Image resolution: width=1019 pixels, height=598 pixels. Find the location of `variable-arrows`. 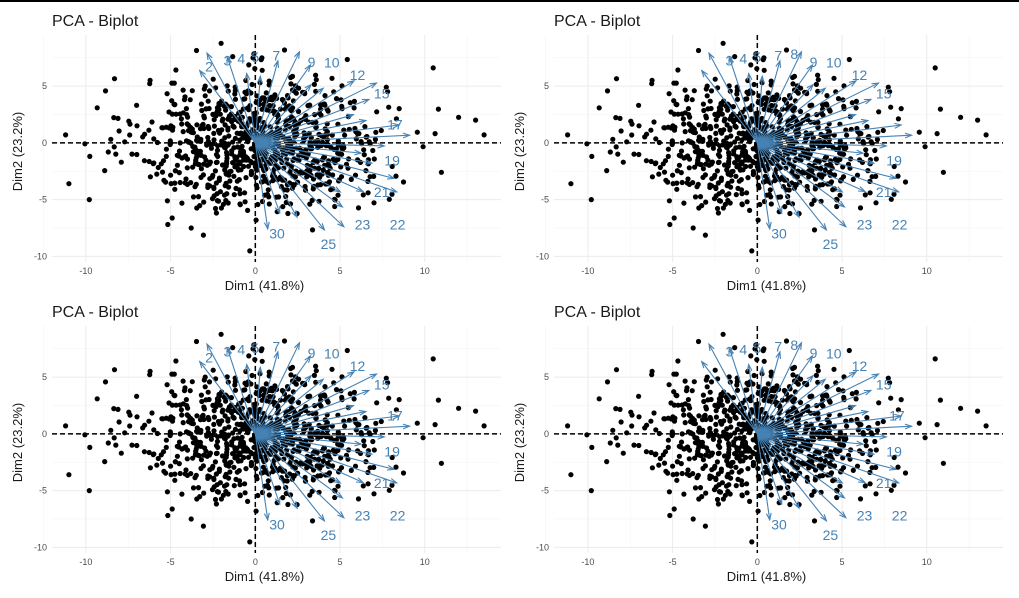

variable-arrows is located at coordinates (807, 141).